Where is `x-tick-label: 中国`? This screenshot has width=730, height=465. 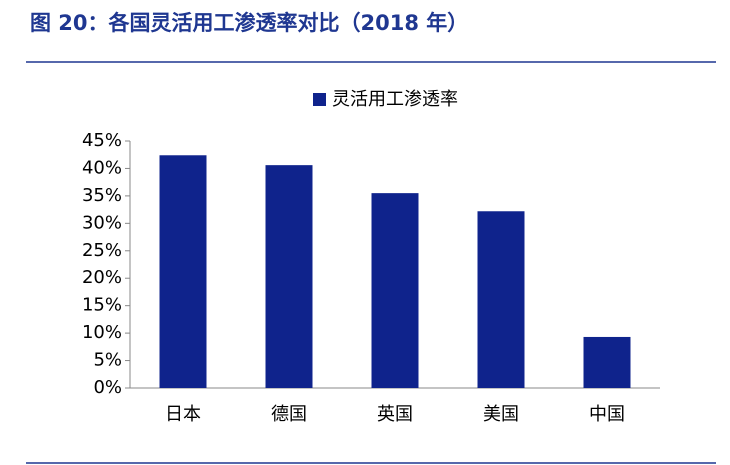
x-tick-label: 中国 is located at coordinates (607, 414).